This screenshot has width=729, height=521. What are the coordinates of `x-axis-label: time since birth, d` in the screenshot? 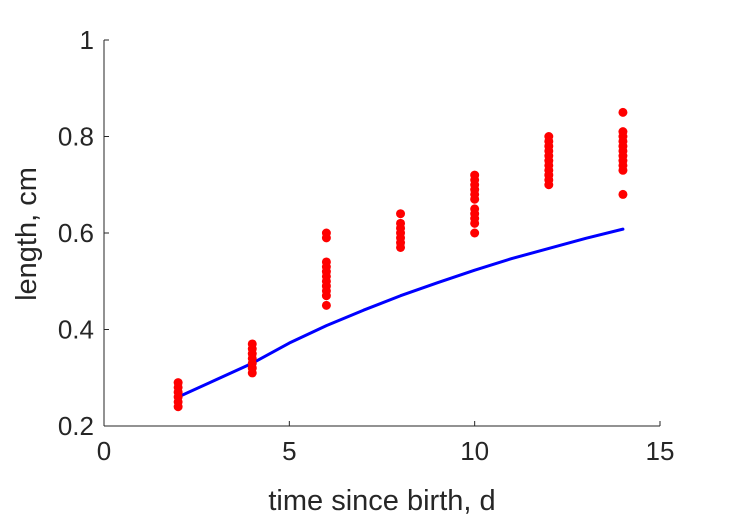 It's located at (381, 501).